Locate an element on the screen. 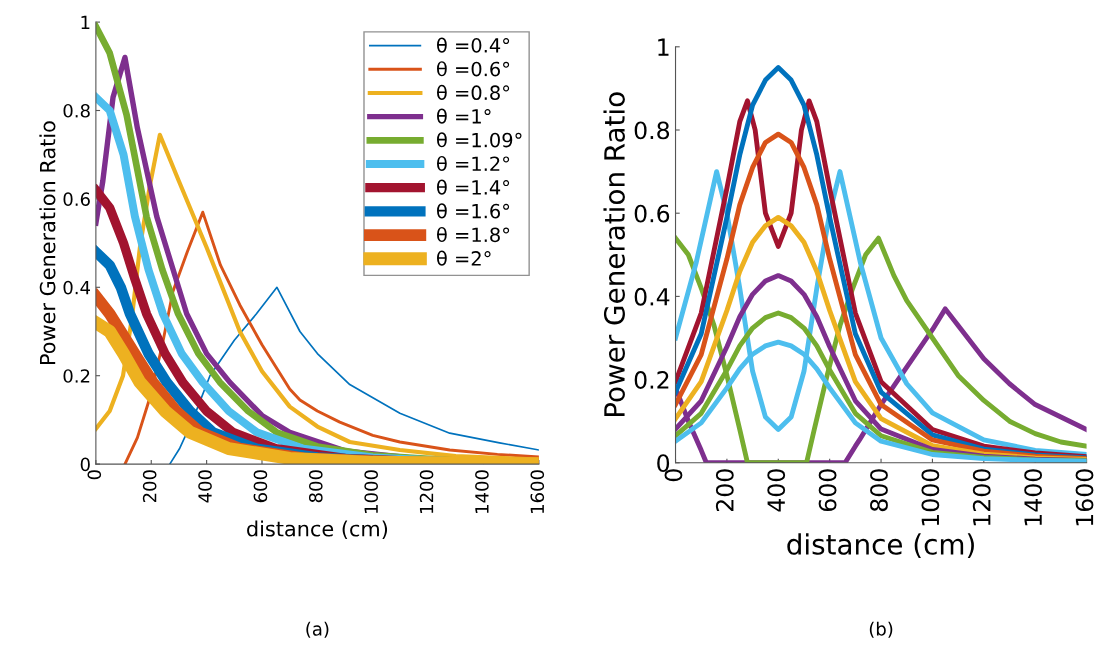 The image size is (1102, 650). legend-label: θ =1.2° is located at coordinates (473, 163).